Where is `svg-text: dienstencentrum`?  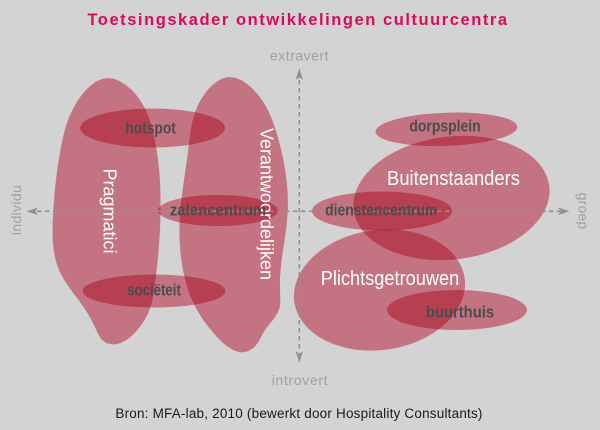 svg-text: dienstencentrum is located at coordinates (381, 210).